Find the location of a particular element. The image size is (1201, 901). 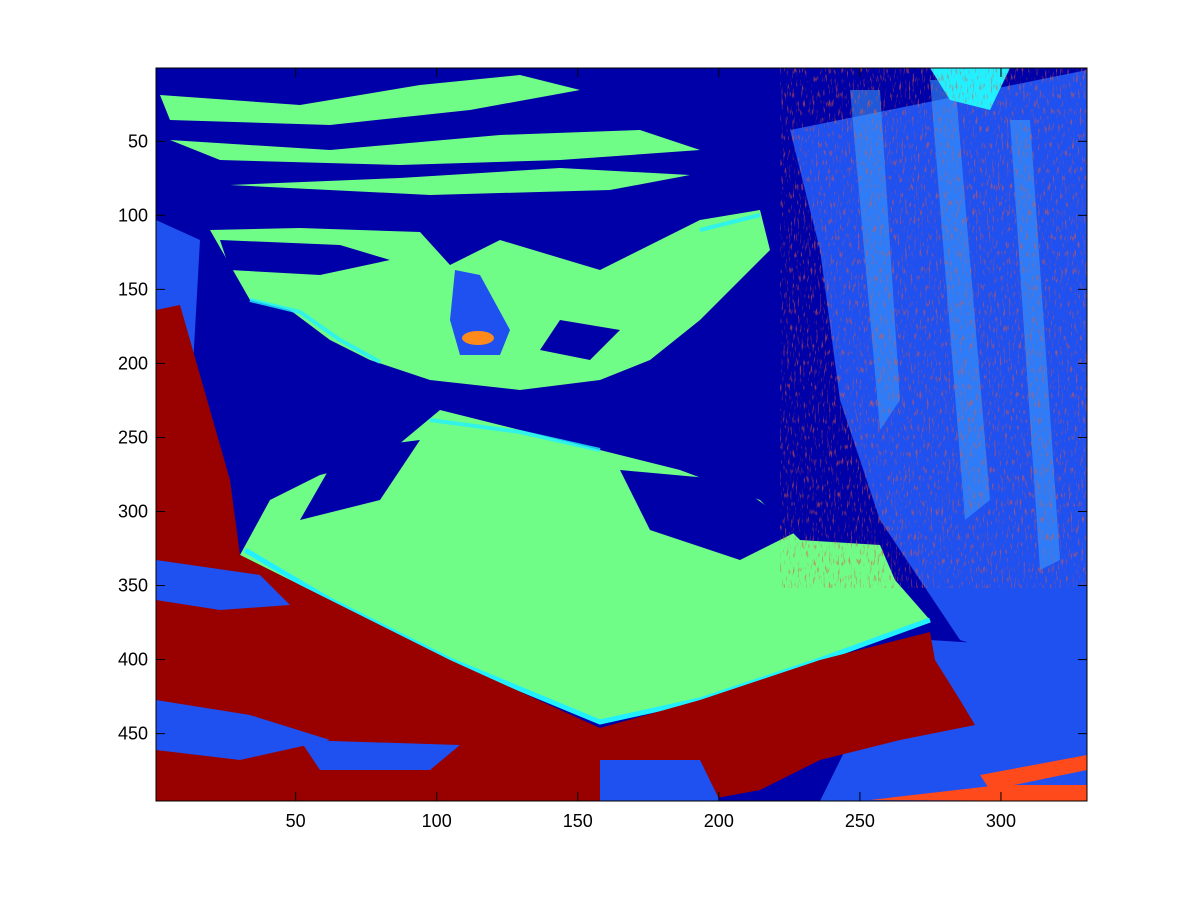

x-tick-label: 250 is located at coordinates (860, 821).